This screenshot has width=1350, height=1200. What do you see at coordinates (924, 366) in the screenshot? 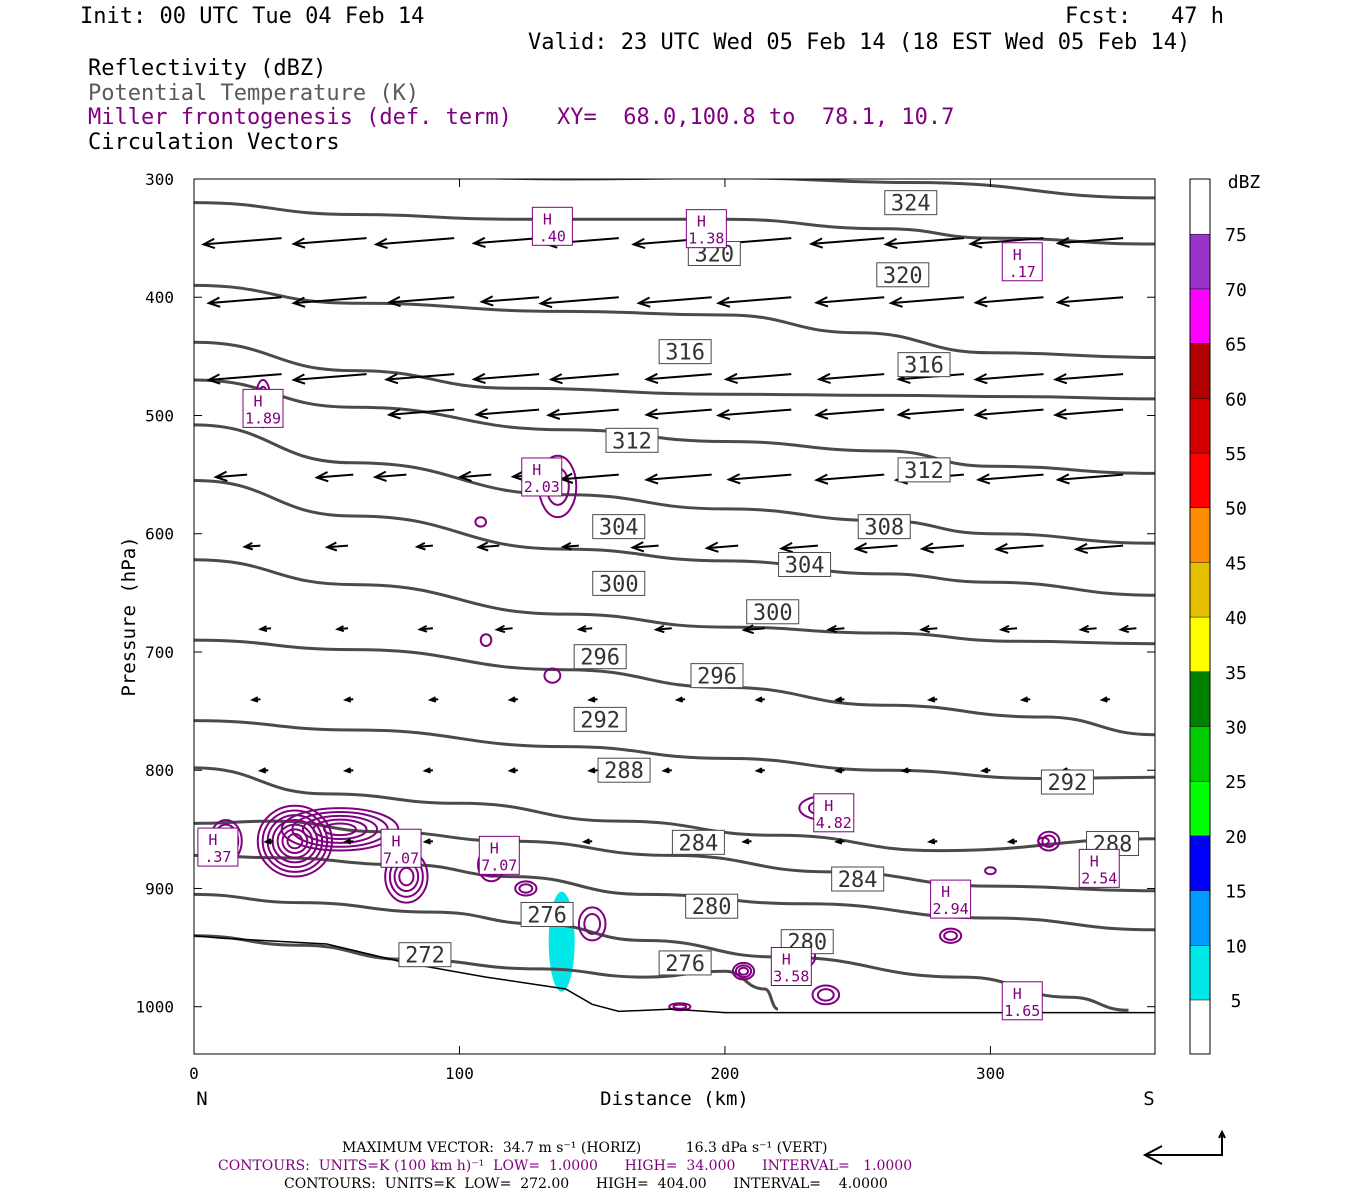
I see `isentrope-label-text: 316` at bounding box center [924, 366].